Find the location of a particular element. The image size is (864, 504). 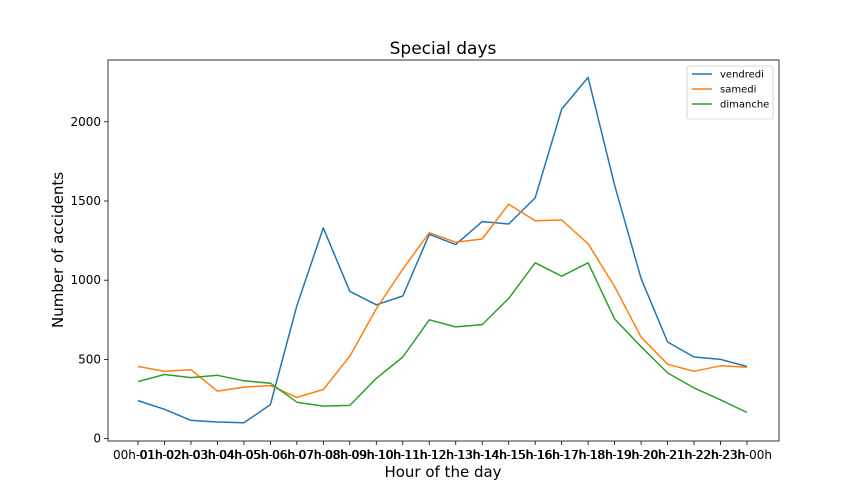

x-tick-label: 21h-22h is located at coordinates (694, 455).